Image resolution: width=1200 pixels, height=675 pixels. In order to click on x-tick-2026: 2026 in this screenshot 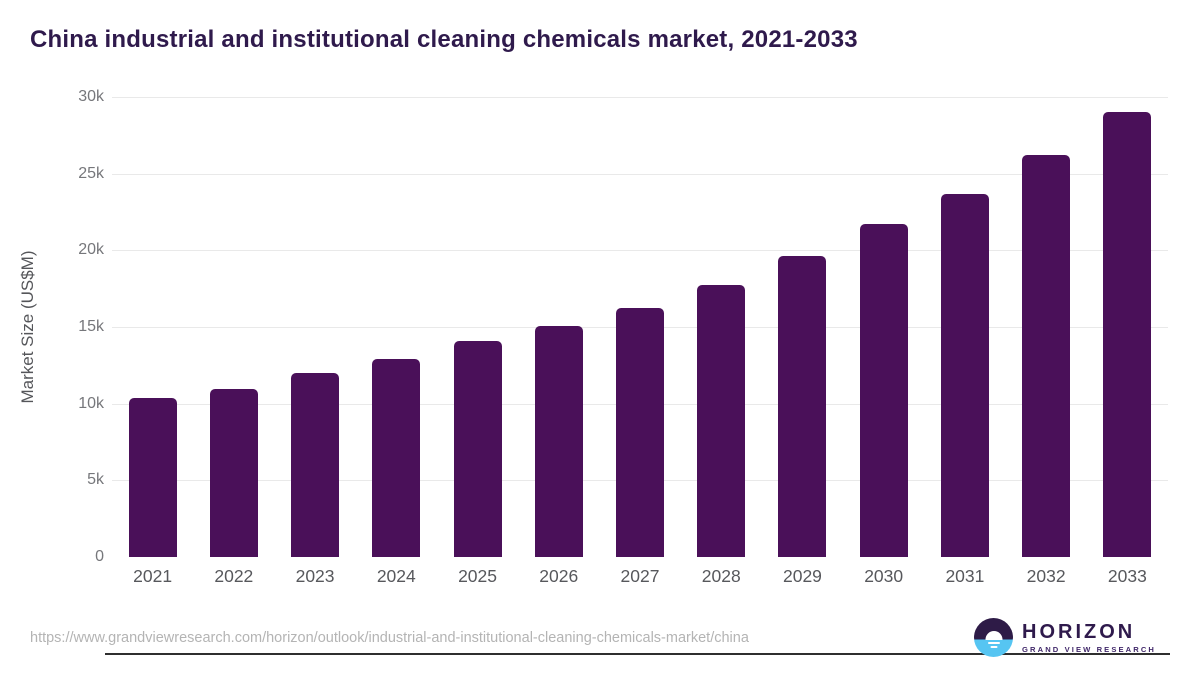, I will do `click(559, 576)`.